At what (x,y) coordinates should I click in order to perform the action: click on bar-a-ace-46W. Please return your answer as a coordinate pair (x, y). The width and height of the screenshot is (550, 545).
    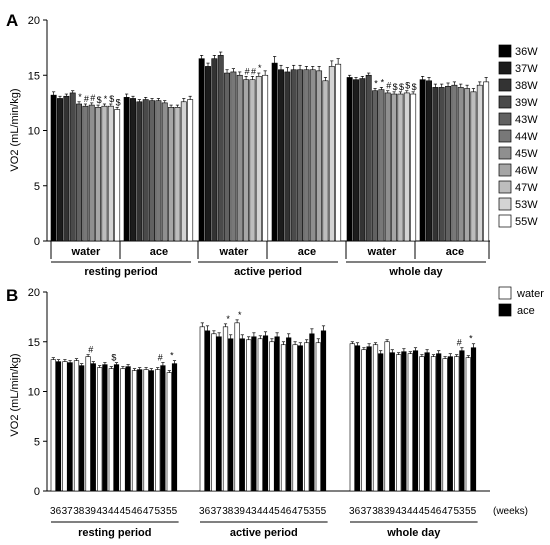
    Looking at the image, I should click on (319, 156).